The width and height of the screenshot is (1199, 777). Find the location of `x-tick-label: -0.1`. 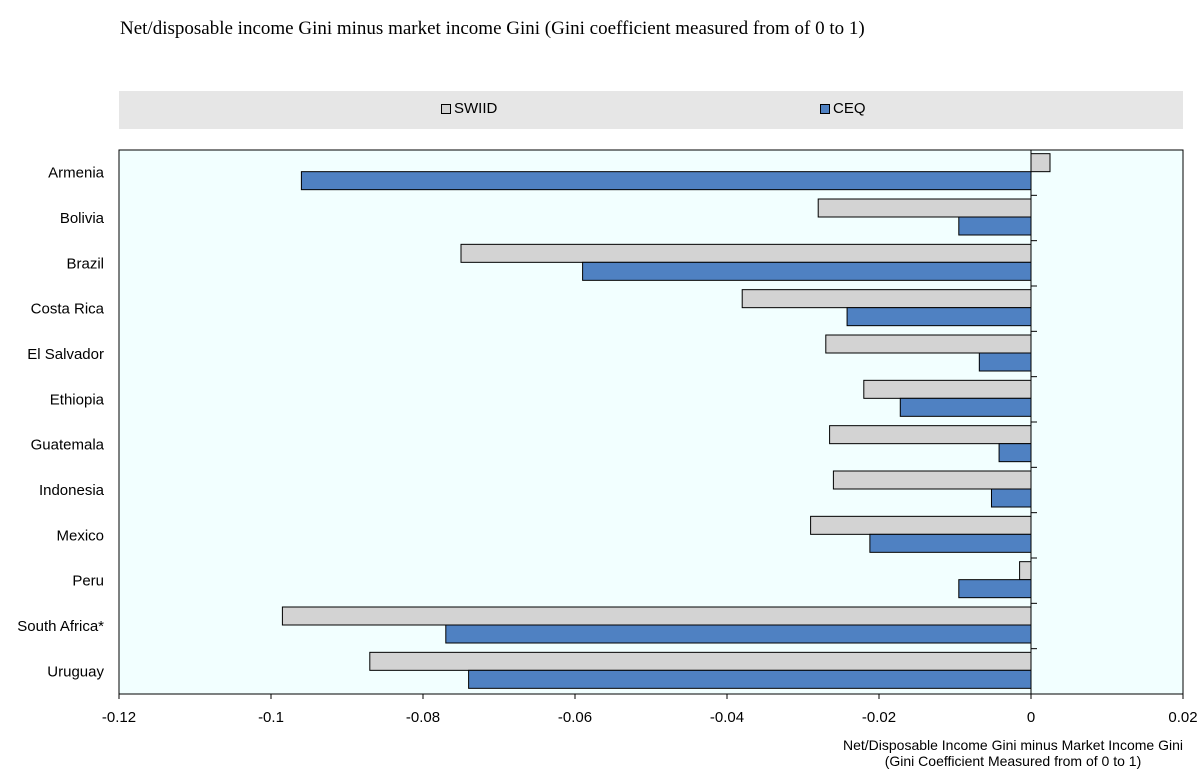

x-tick-label: -0.1 is located at coordinates (271, 717).